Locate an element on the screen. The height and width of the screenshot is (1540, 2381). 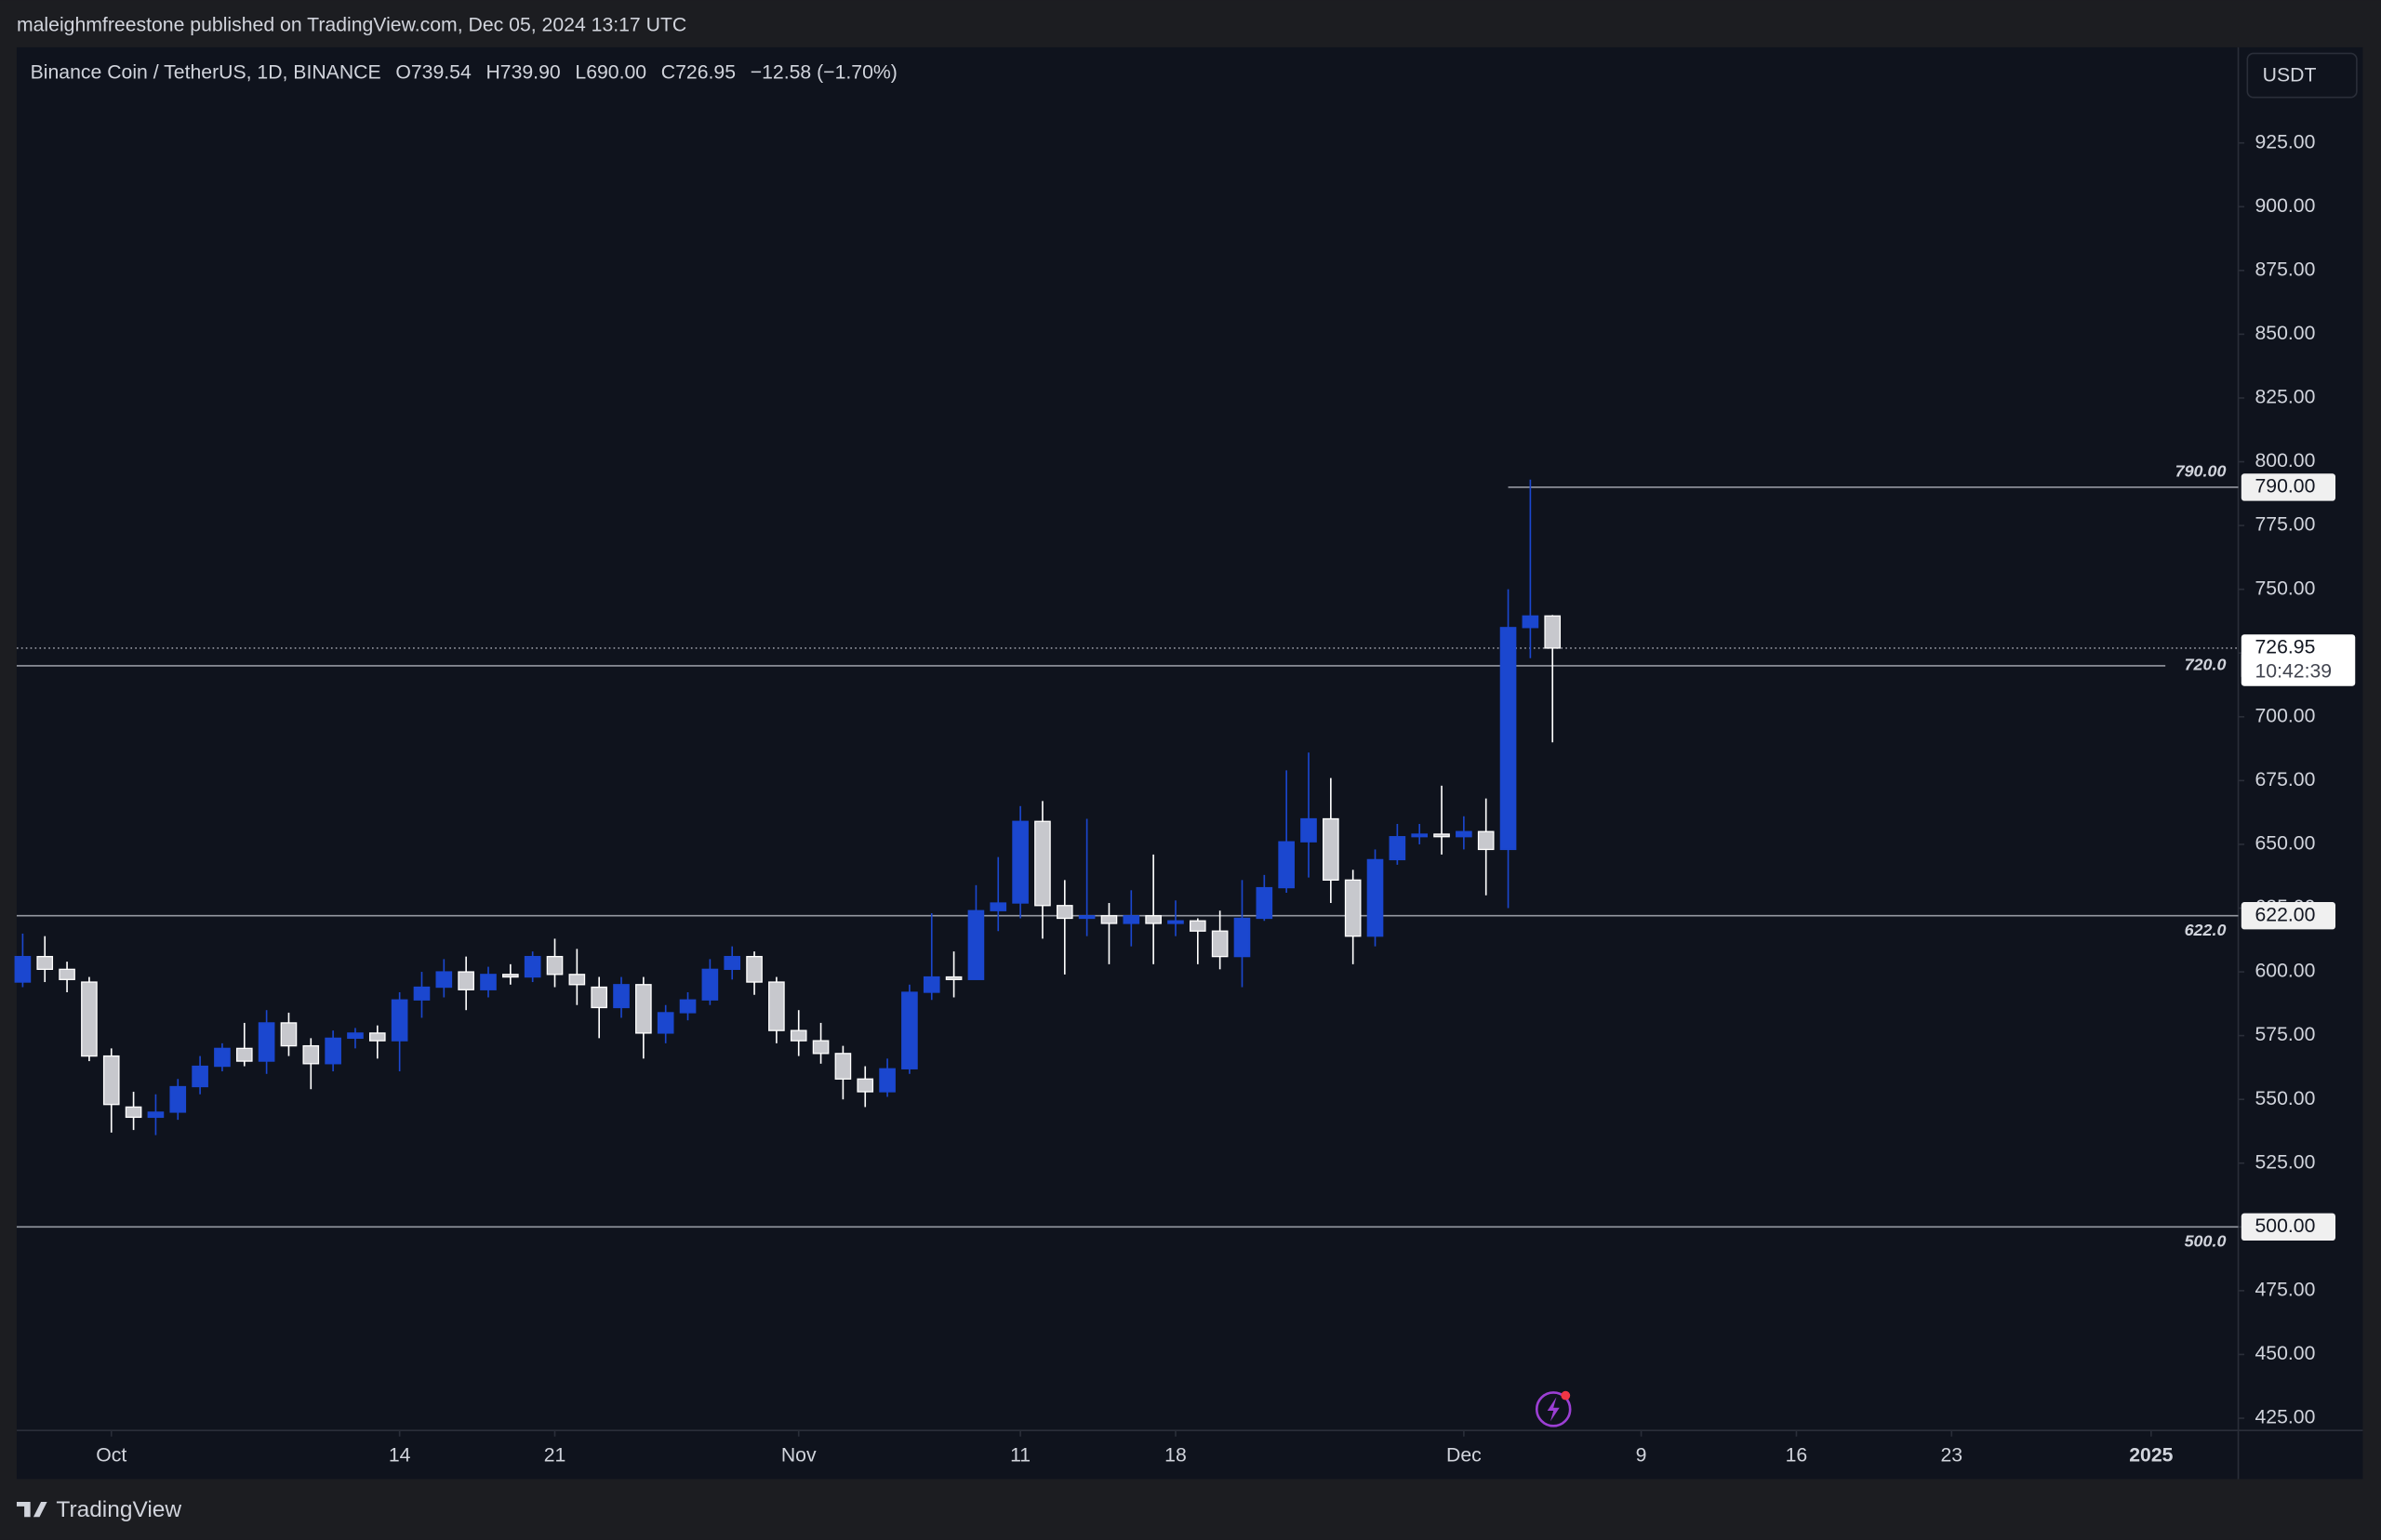
brand: TradingView is located at coordinates (118, 1509).